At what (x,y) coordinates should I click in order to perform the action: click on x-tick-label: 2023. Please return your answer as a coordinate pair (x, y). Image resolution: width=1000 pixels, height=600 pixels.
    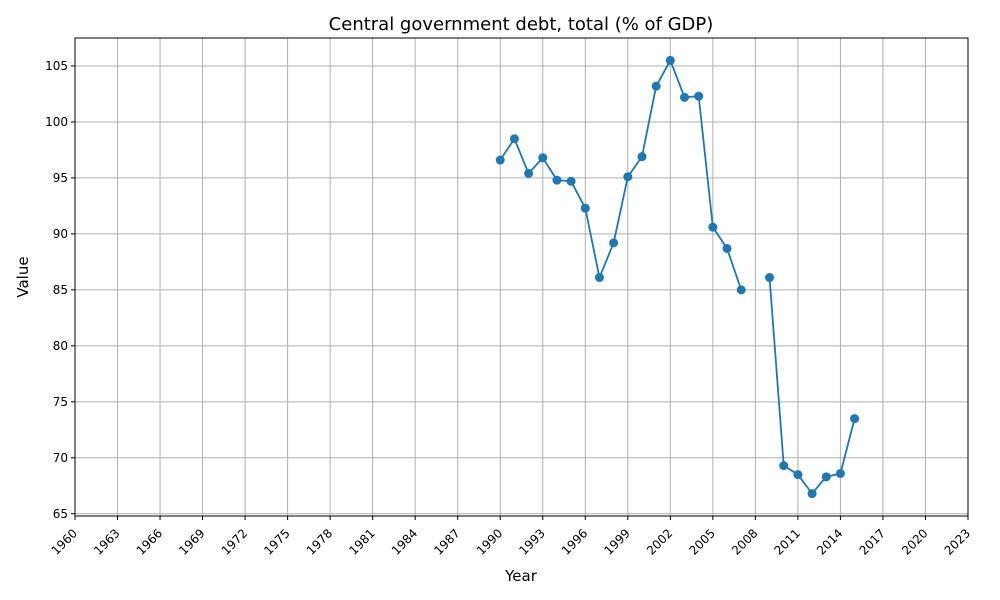
    Looking at the image, I should click on (957, 541).